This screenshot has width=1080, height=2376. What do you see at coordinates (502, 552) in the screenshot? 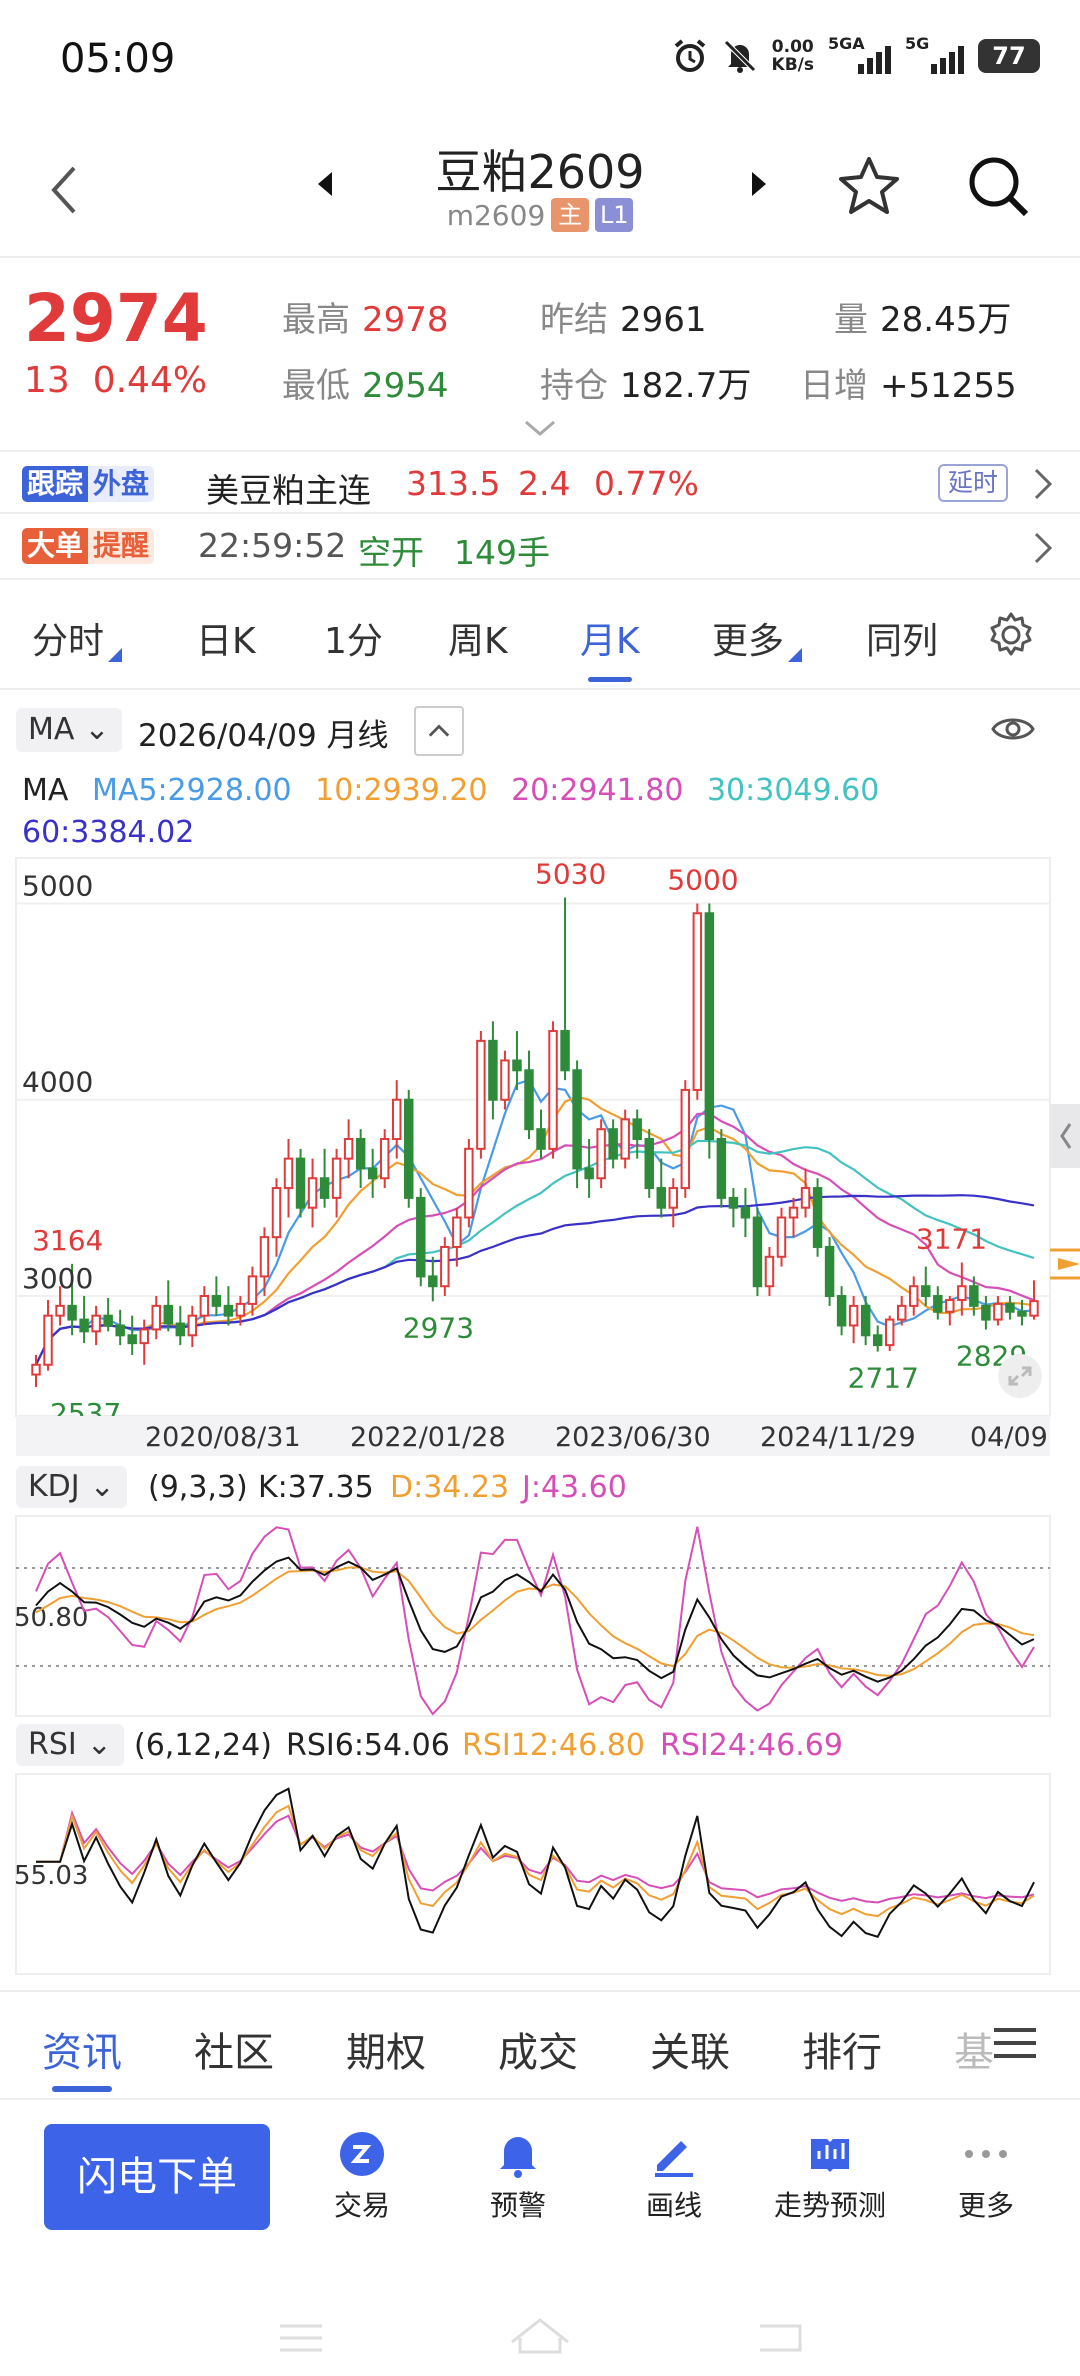
I see `big-order-qty: 149手` at bounding box center [502, 552].